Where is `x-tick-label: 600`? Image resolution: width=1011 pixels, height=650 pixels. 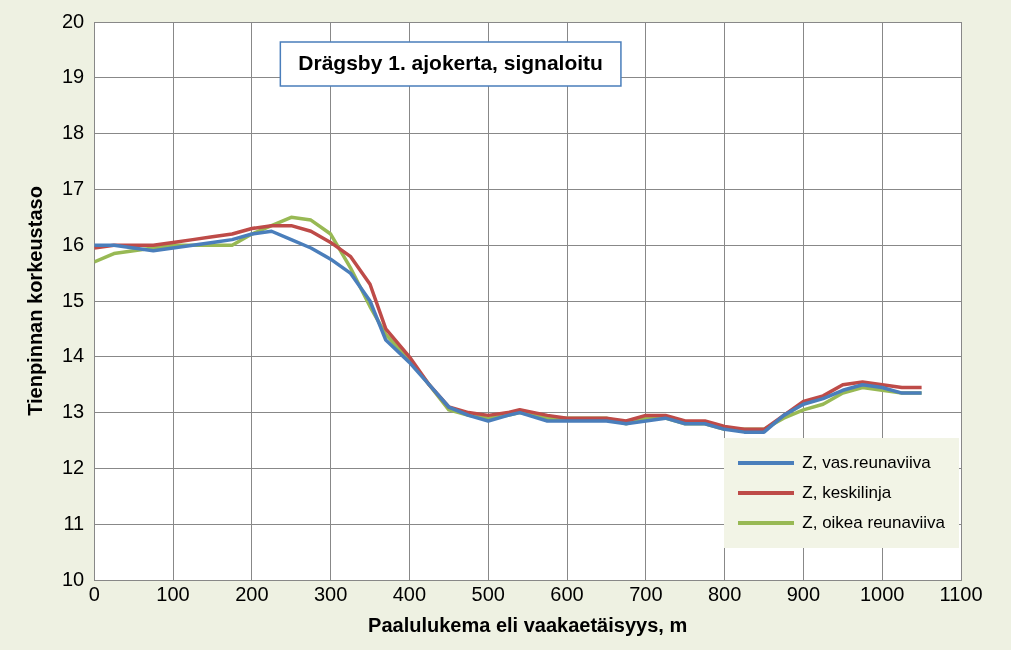
x-tick-label: 600 is located at coordinates (567, 593).